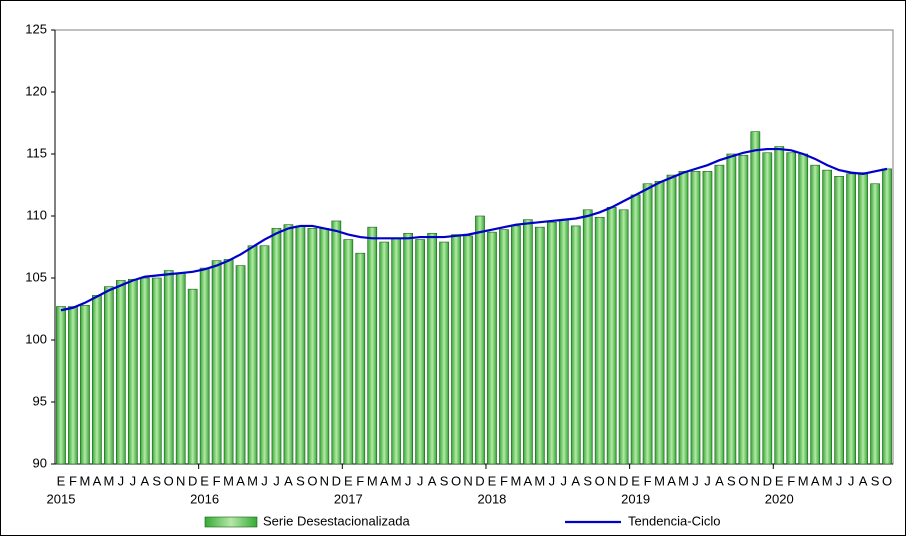 The height and width of the screenshot is (536, 906). What do you see at coordinates (674, 520) in the screenshot?
I see `legend-label: Tendencia-Ciclo` at bounding box center [674, 520].